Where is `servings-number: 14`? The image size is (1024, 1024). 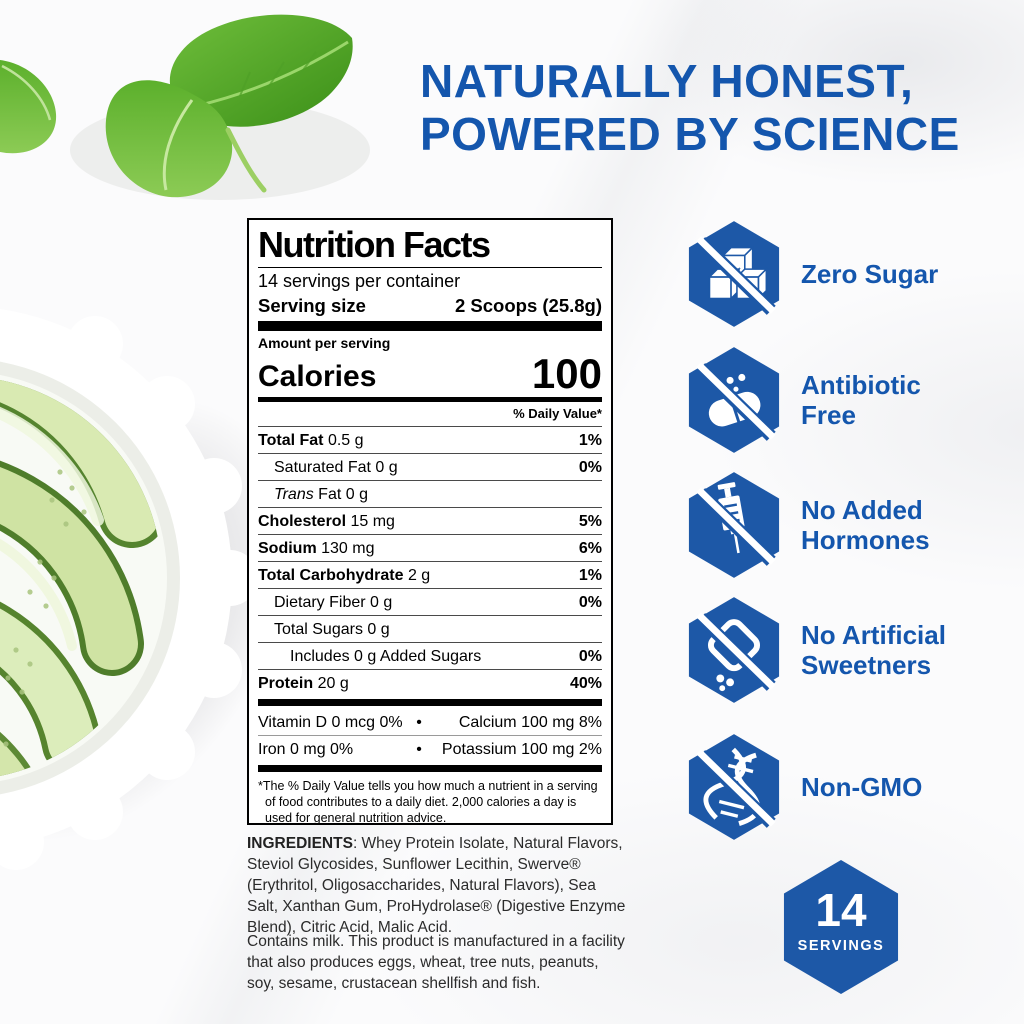
servings-number: 14 is located at coordinates (841, 910).